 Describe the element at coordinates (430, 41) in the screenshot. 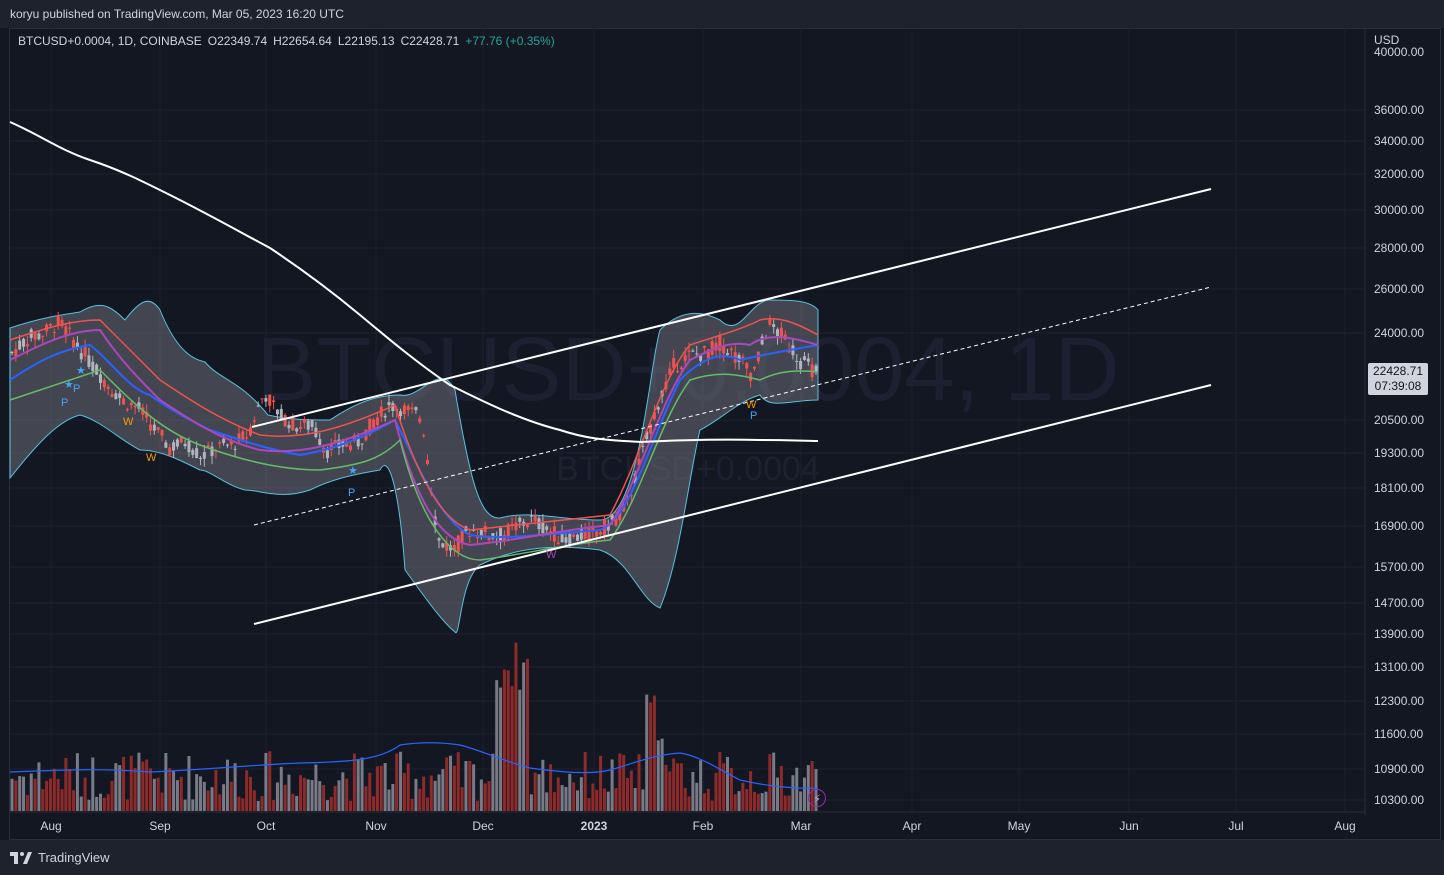

I see `ohlc-close: C22428.71` at that location.